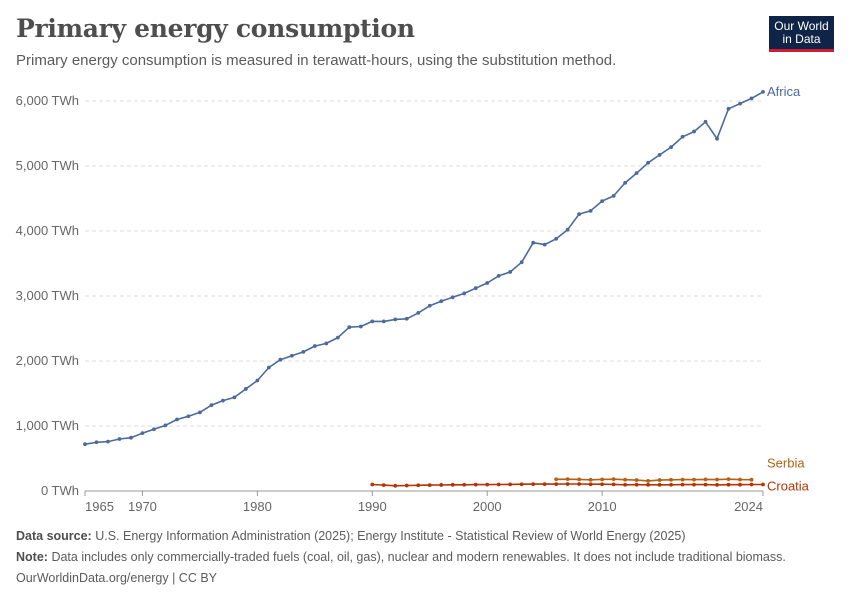 This screenshot has width=850, height=600. I want to click on y-tick-label: 0 TWh, so click(60, 490).